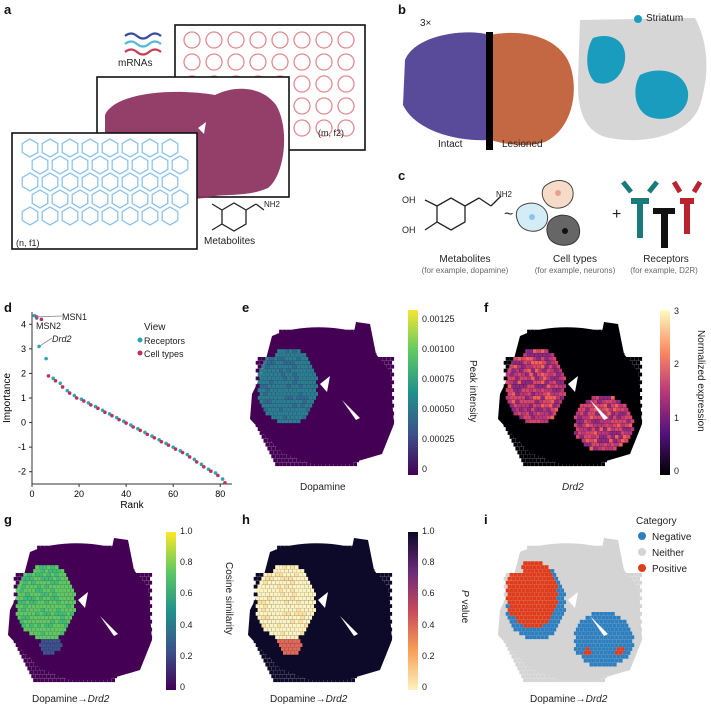 The image size is (711, 711). I want to click on intact-label: Intact, so click(450, 144).